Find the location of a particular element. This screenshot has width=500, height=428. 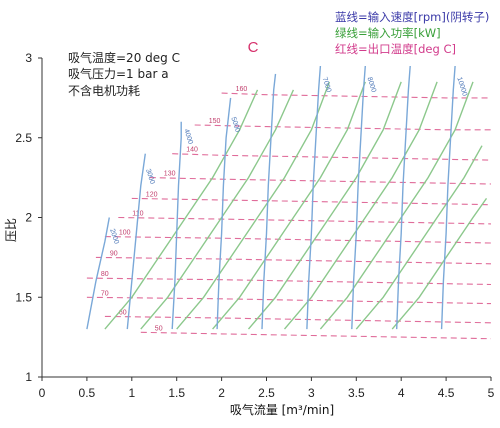

y-tick-label: 2 is located at coordinates (28, 218).